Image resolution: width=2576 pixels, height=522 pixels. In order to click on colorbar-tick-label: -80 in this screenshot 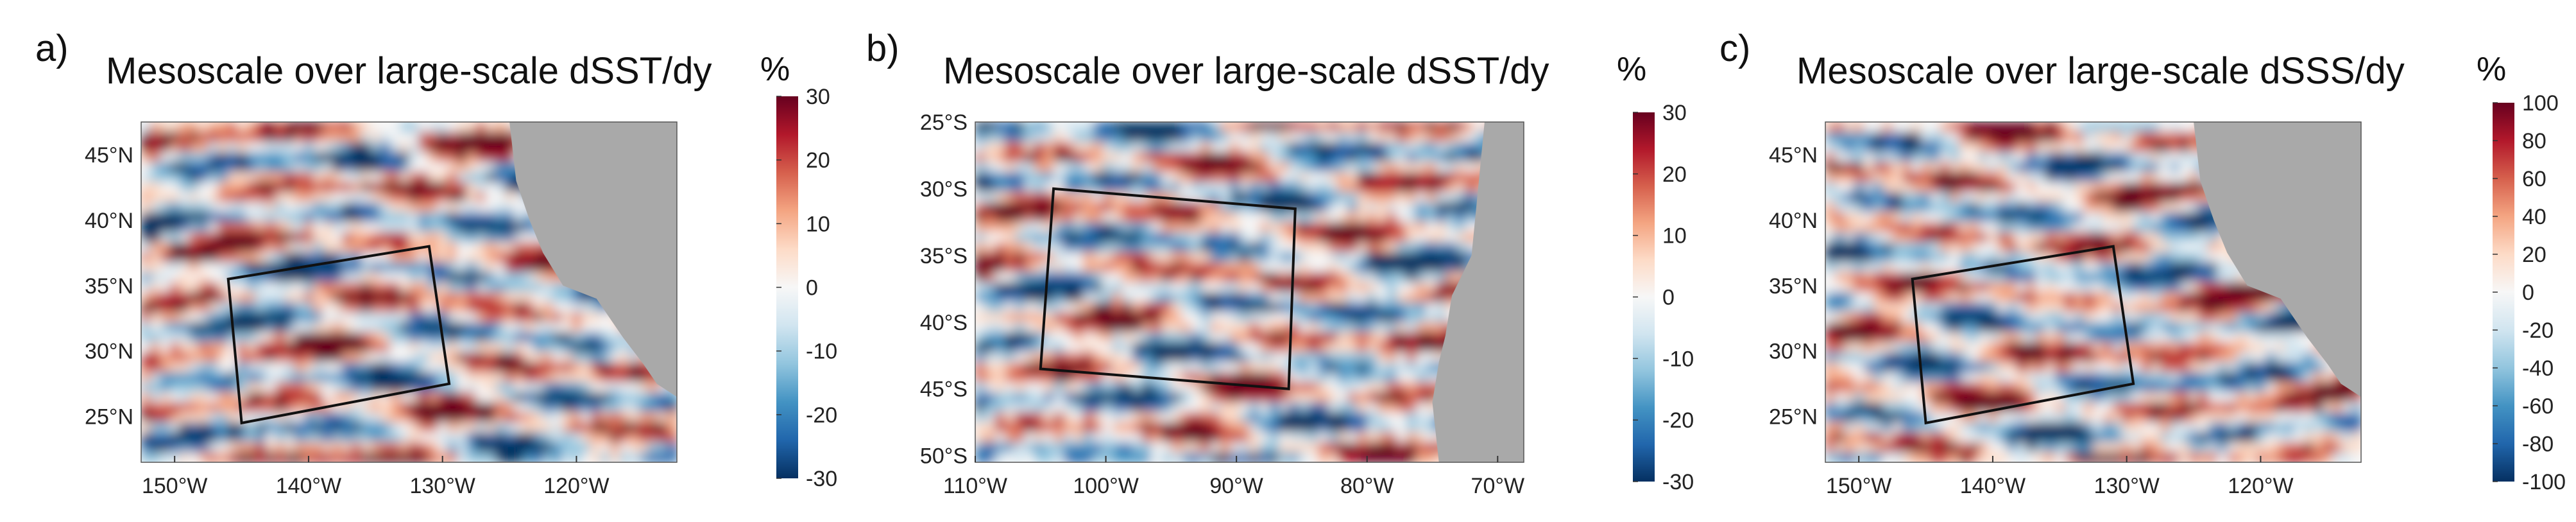, I will do `click(2538, 444)`.